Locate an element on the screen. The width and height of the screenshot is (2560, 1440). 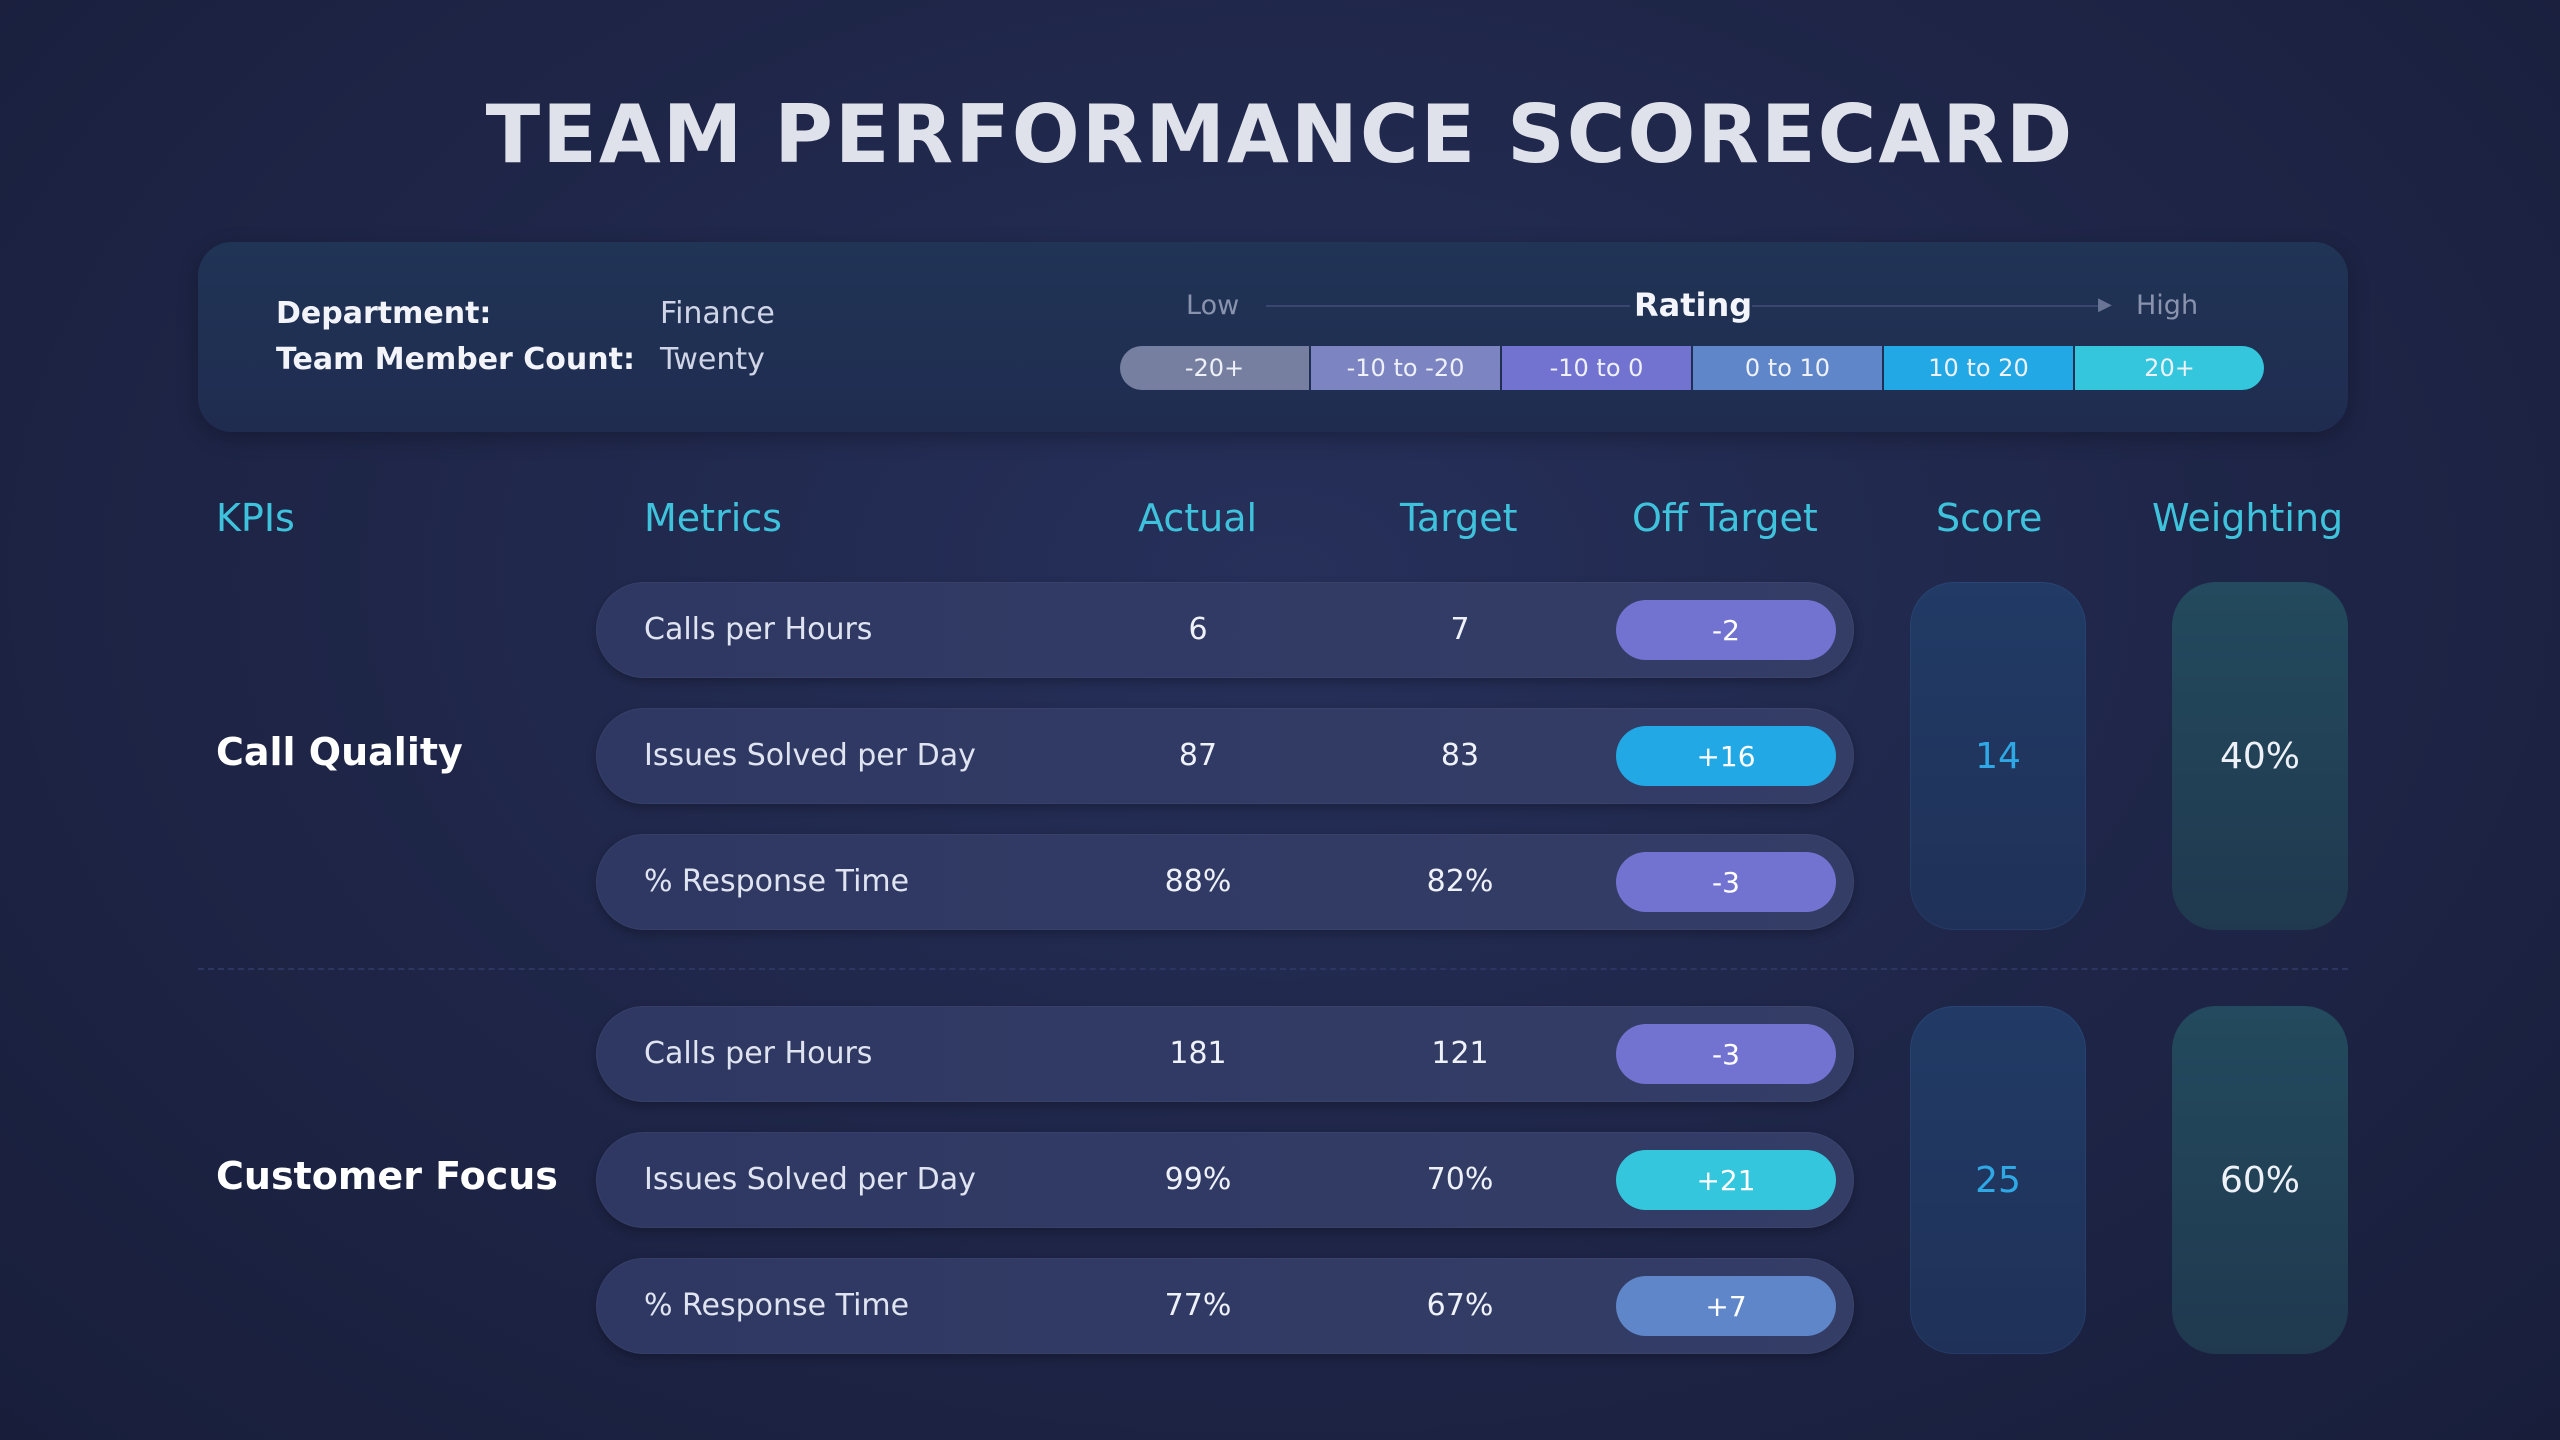
target-value: 70% is located at coordinates (1460, 1179).